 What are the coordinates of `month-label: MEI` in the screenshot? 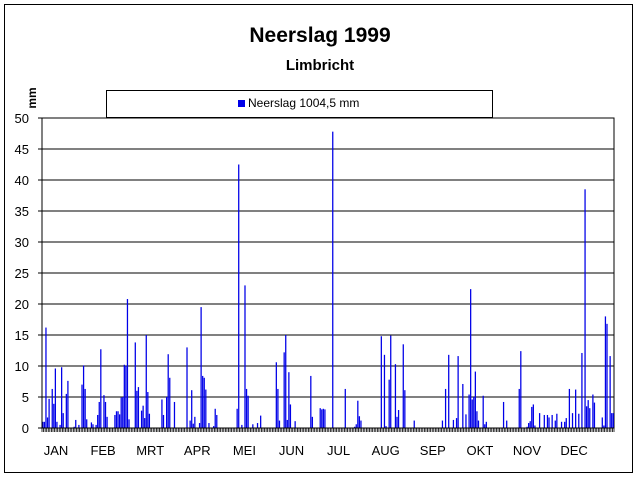 It's located at (244, 450).